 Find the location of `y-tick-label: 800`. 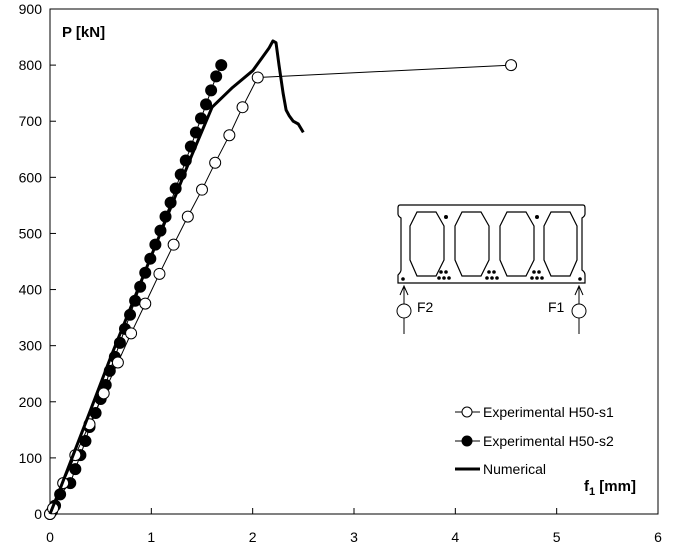

y-tick-label: 800 is located at coordinates (31, 65).